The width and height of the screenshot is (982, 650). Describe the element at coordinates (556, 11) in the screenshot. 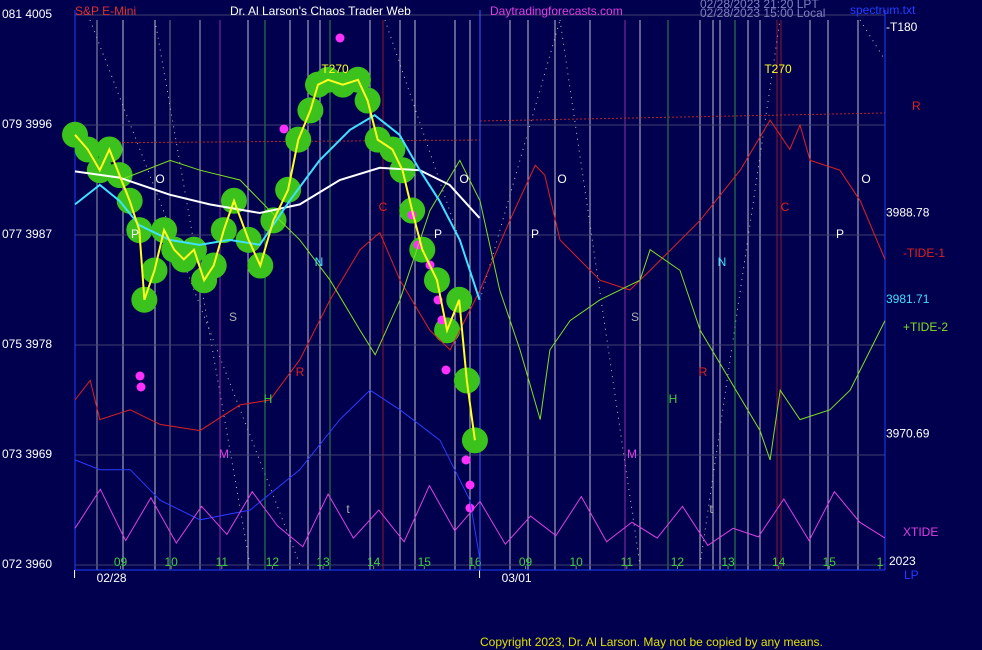

I see `site-name: Daytradingforecasts.com` at that location.